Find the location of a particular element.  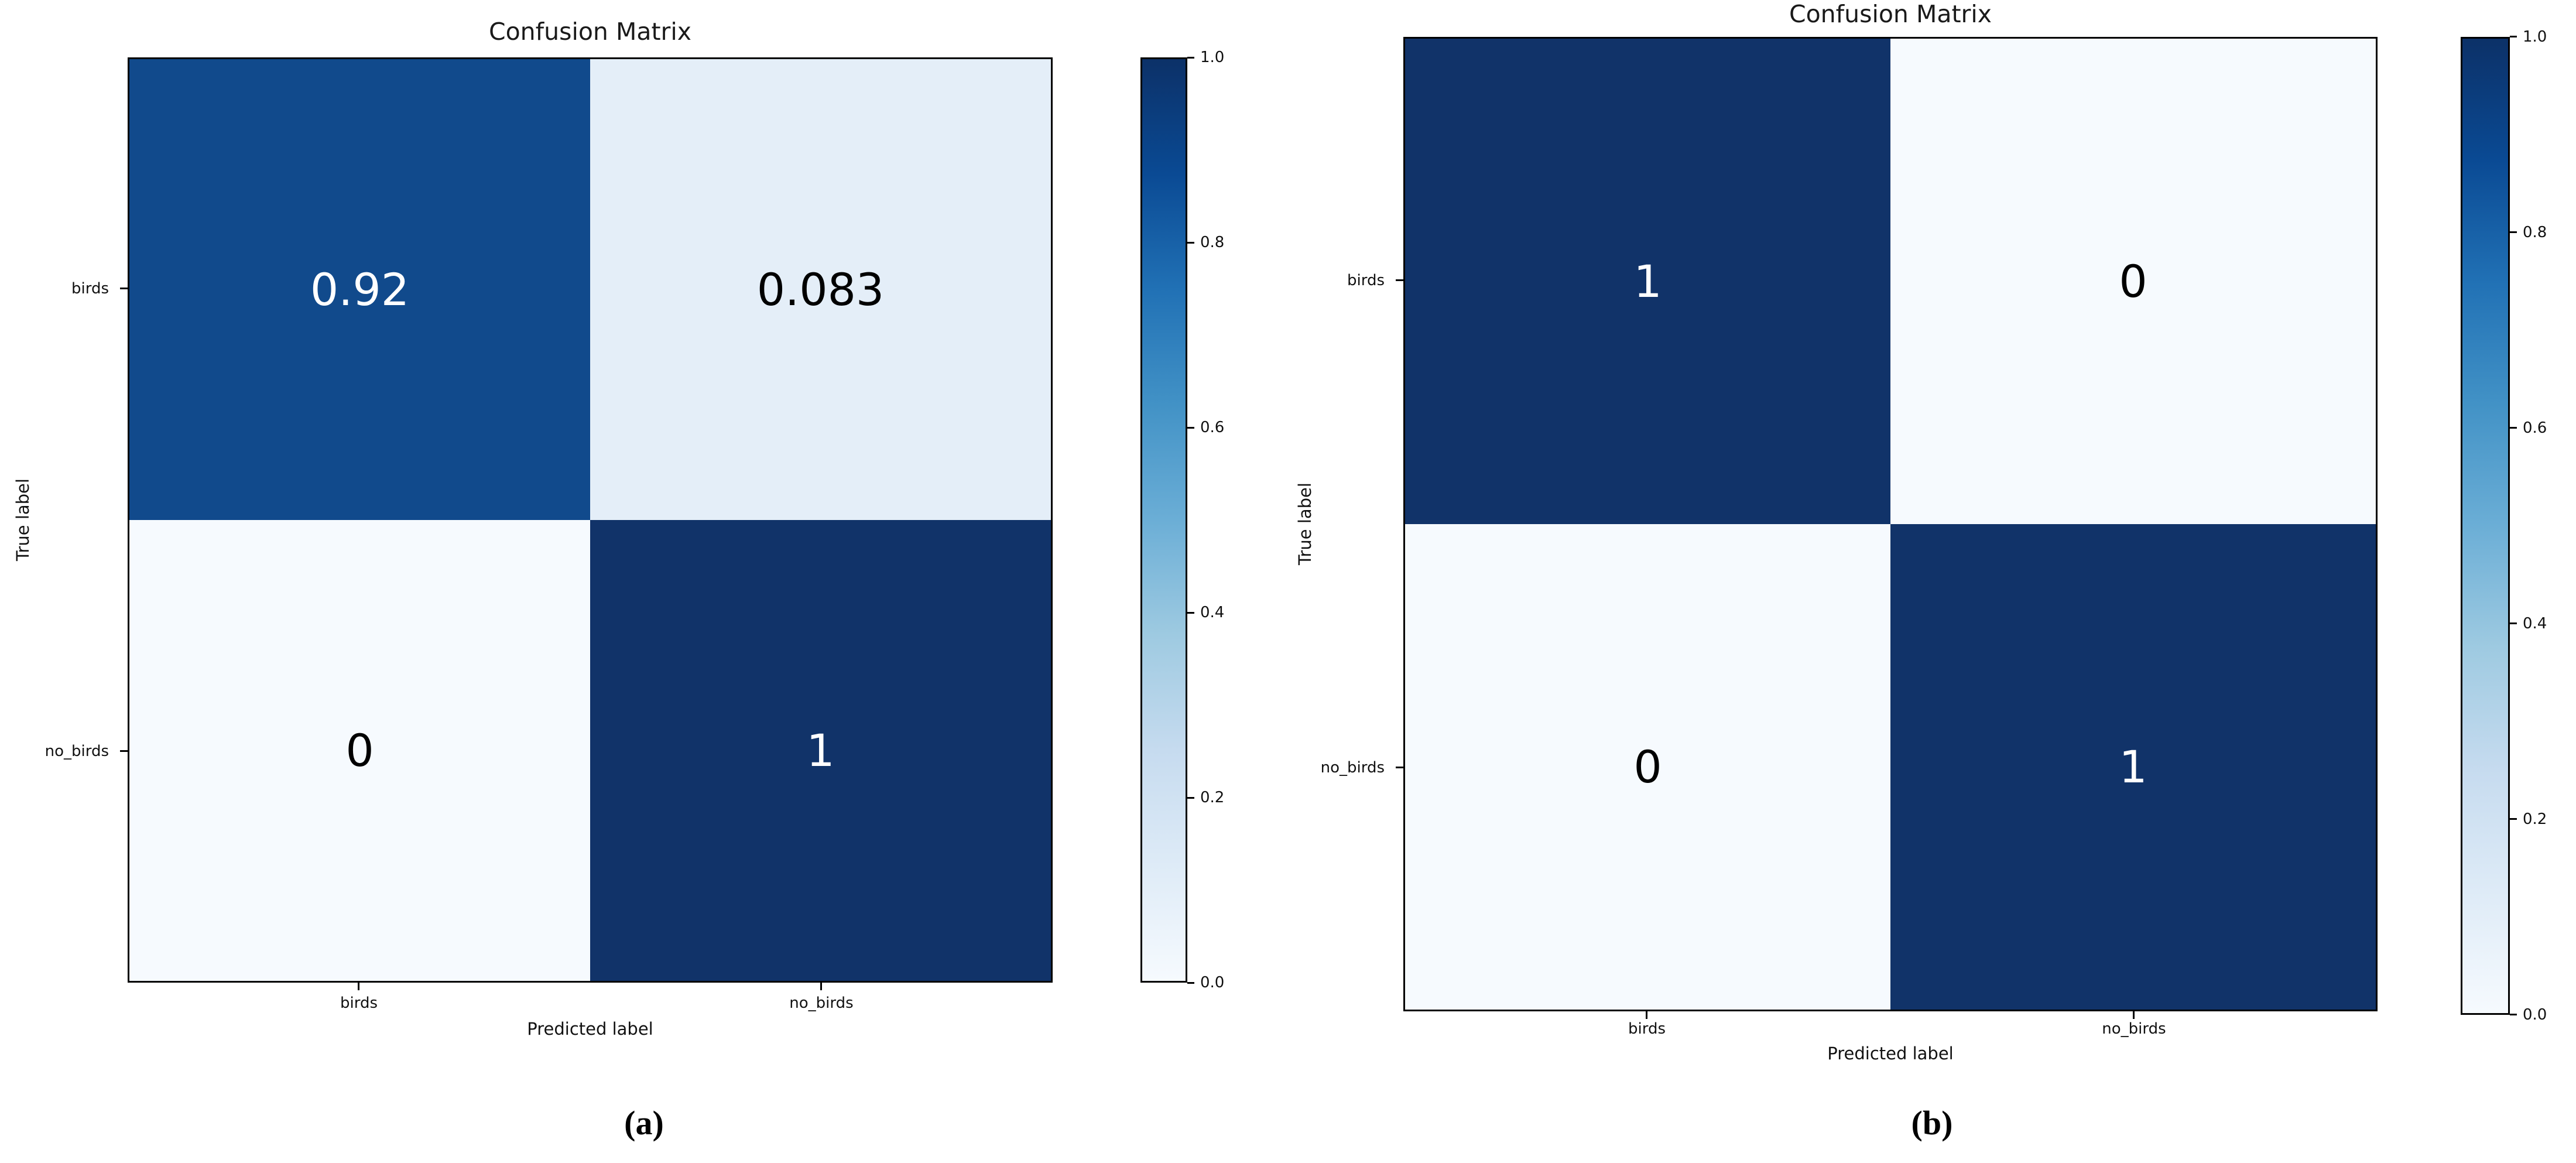

chart-title-b: Confusion Matrix is located at coordinates (1890, 14).